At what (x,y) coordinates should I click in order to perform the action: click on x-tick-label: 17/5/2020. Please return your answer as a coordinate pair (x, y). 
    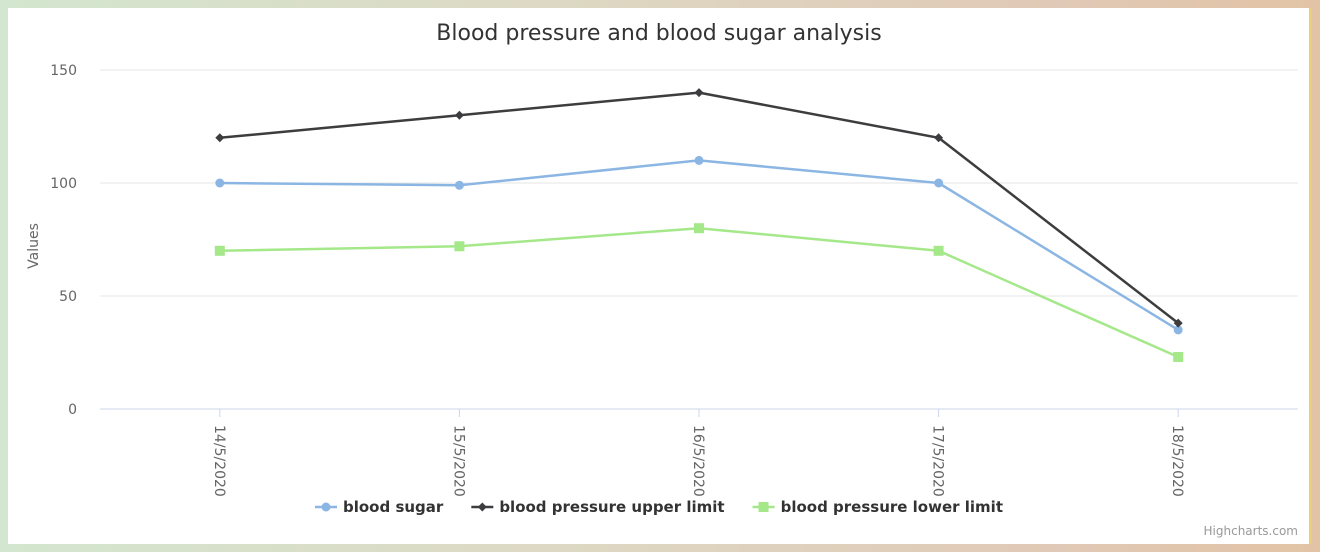
    Looking at the image, I should click on (938, 461).